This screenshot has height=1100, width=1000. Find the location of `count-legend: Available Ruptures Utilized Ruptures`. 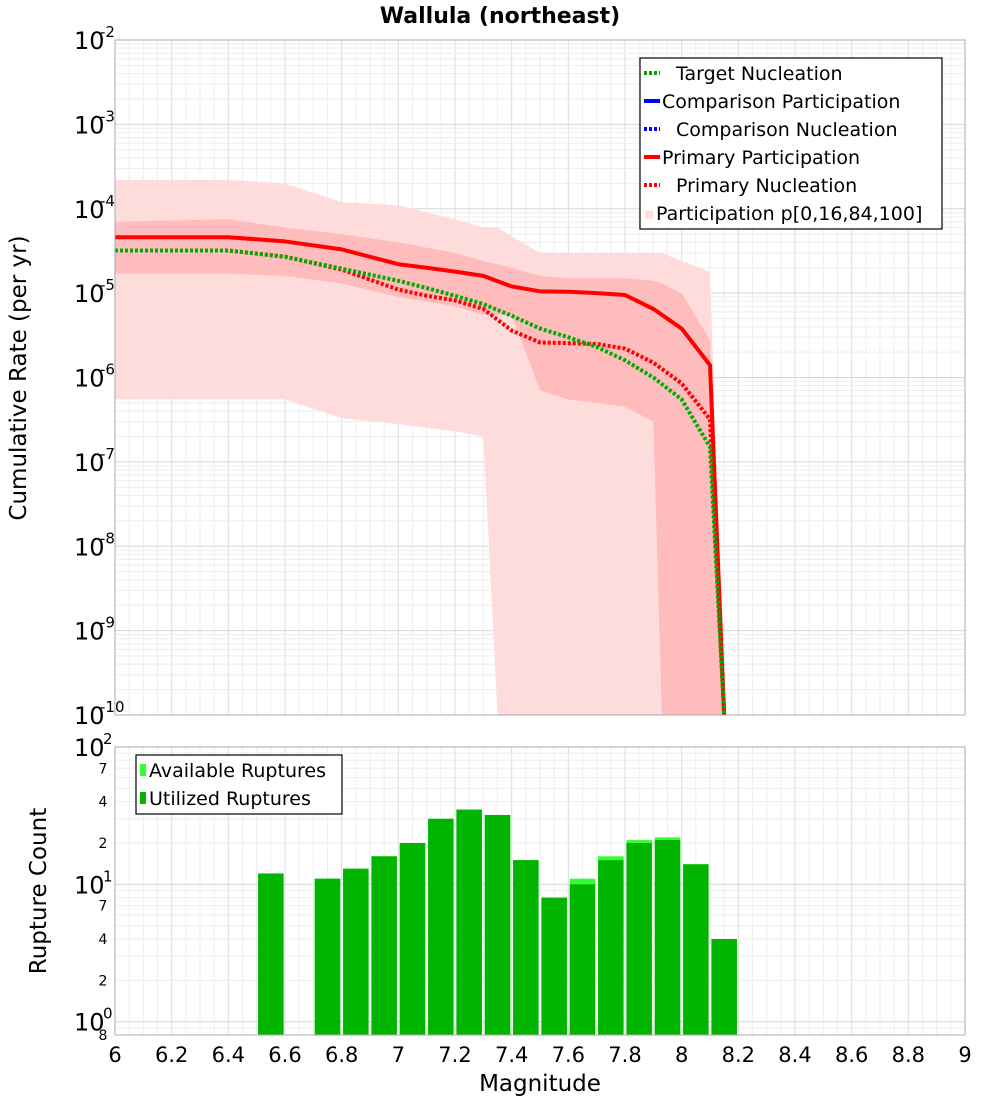

count-legend: Available Ruptures Utilized Ruptures is located at coordinates (239, 784).